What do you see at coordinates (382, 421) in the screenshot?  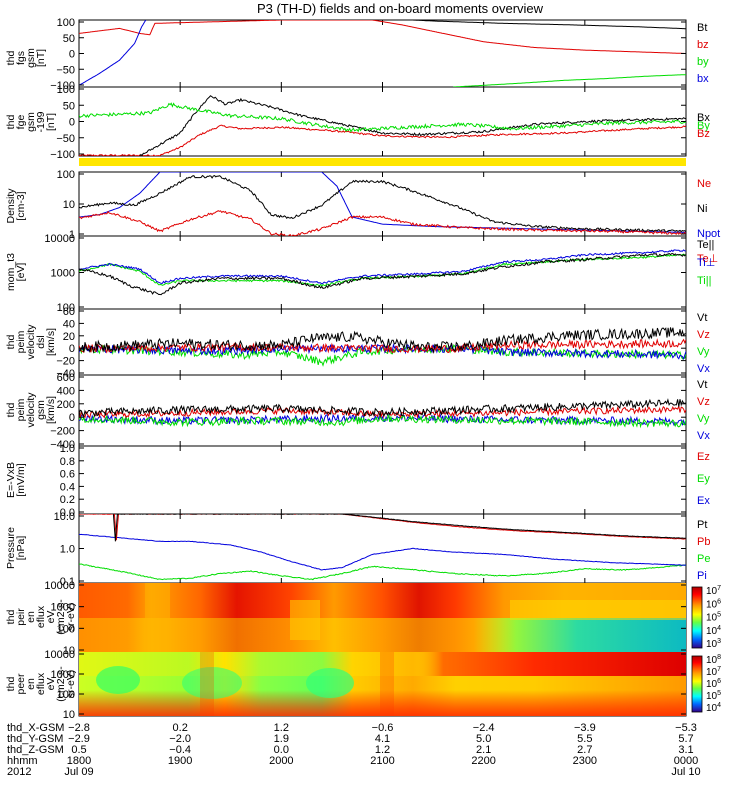 I see `series-peim_vel_gsm-Vy` at bounding box center [382, 421].